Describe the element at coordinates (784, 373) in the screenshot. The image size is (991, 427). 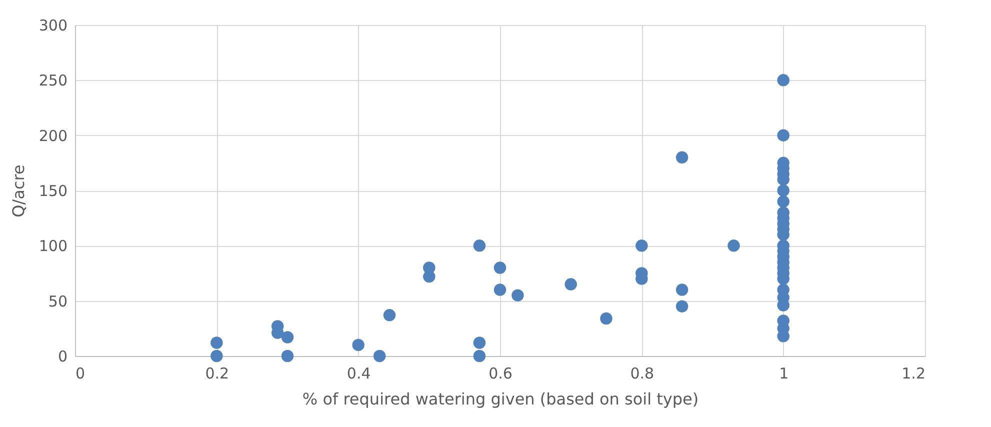
I see `x-tick-label: 1` at that location.